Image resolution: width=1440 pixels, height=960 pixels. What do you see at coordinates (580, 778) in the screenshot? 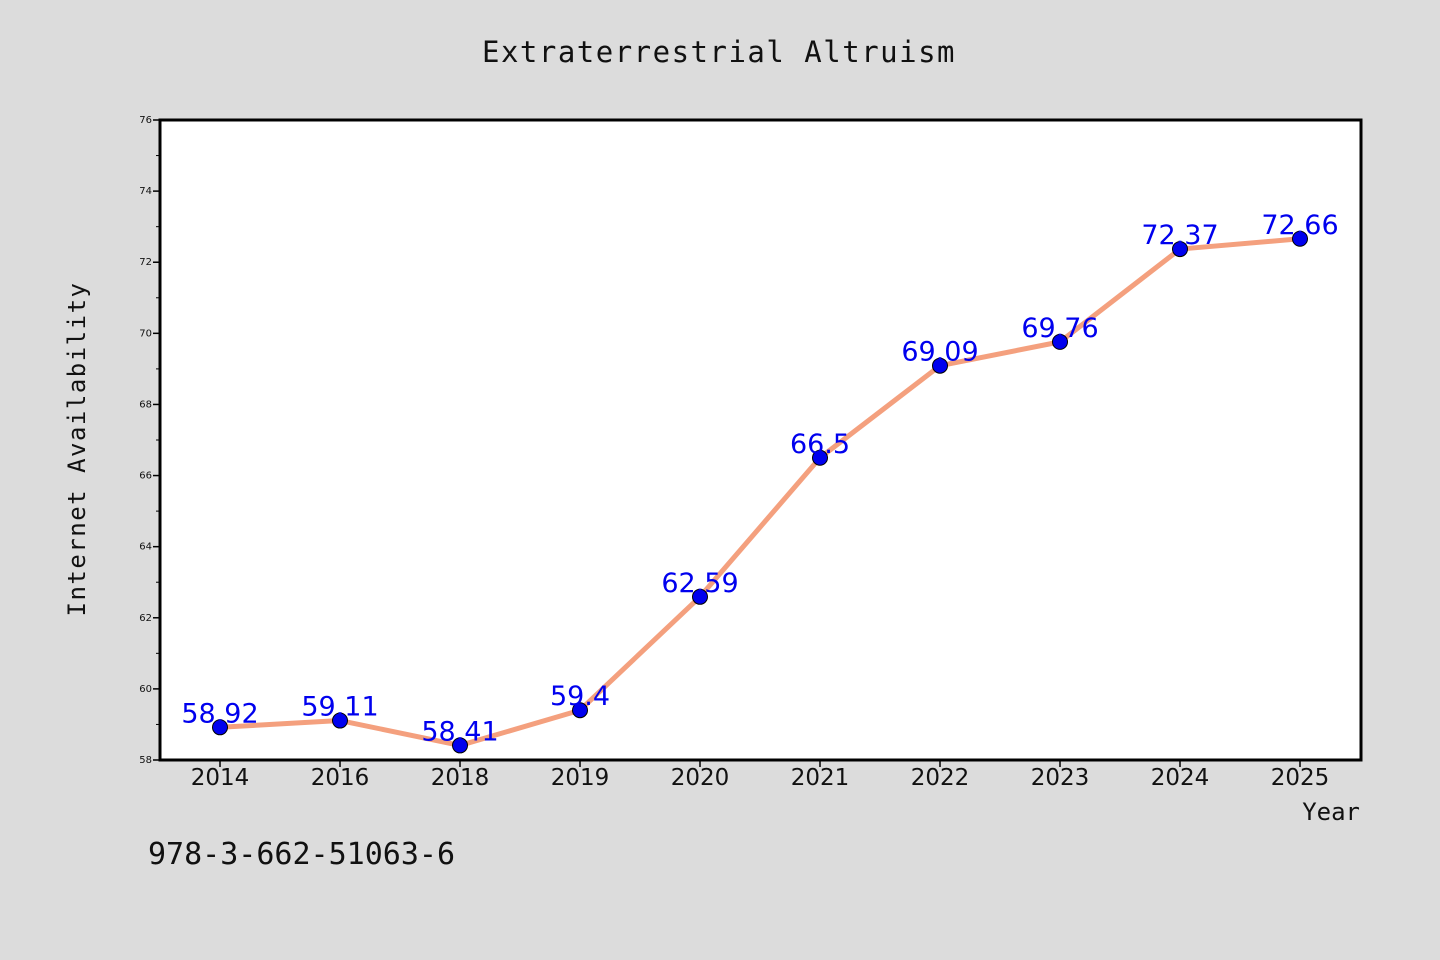
I see `x-tick-label: 2019` at bounding box center [580, 778].